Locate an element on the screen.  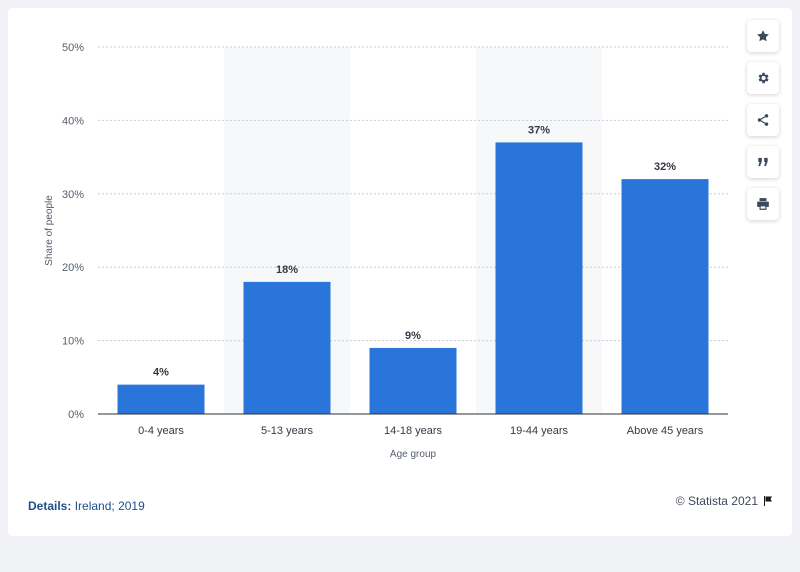
details-note: Details: Ireland; 2019 is located at coordinates (86, 506).